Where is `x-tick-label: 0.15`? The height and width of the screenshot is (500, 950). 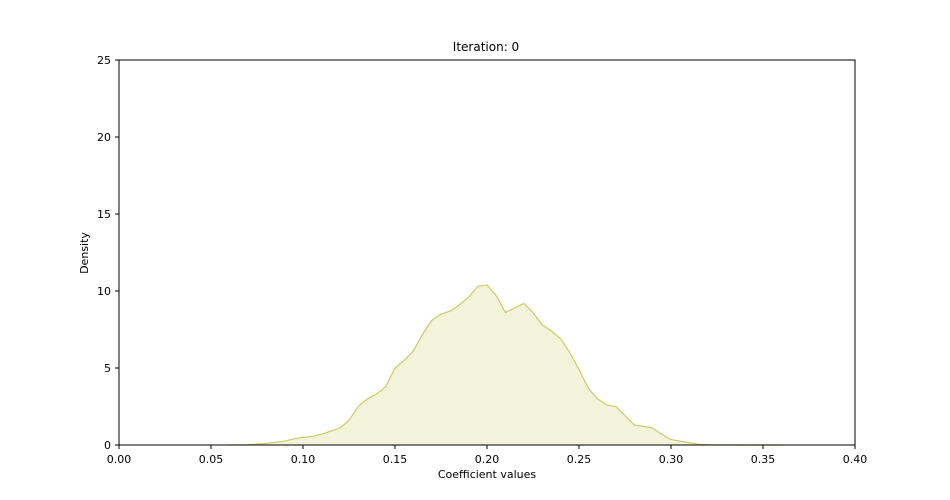
x-tick-label: 0.15 is located at coordinates (395, 459).